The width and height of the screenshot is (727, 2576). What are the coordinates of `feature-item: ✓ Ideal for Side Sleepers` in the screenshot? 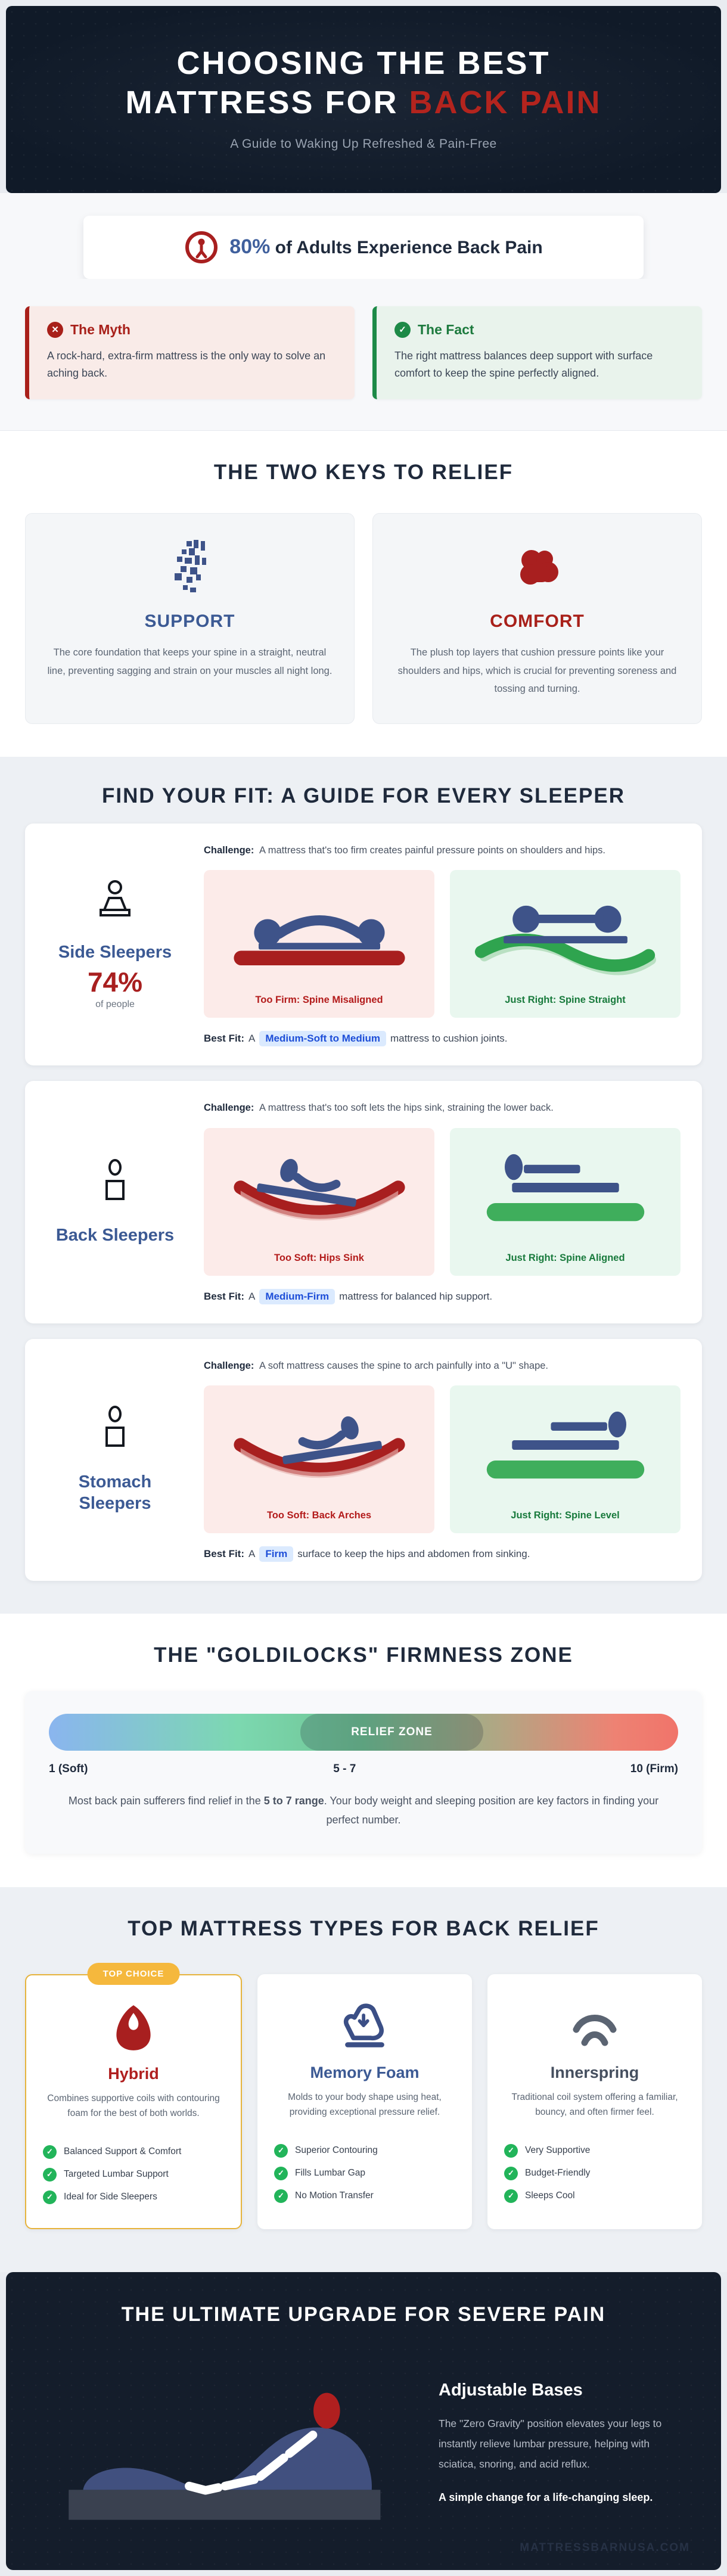 It's located at (134, 2197).